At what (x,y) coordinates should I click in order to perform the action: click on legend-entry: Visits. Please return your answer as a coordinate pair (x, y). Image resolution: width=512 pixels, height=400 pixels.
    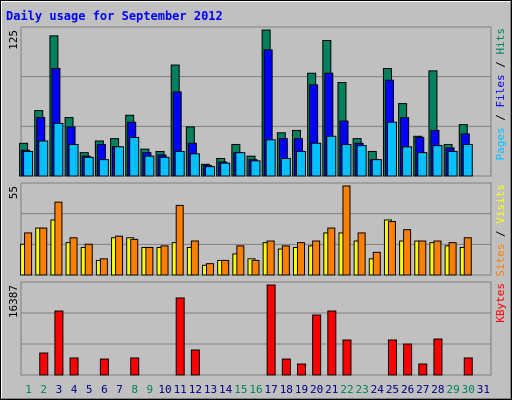
    Looking at the image, I should click on (500, 204).